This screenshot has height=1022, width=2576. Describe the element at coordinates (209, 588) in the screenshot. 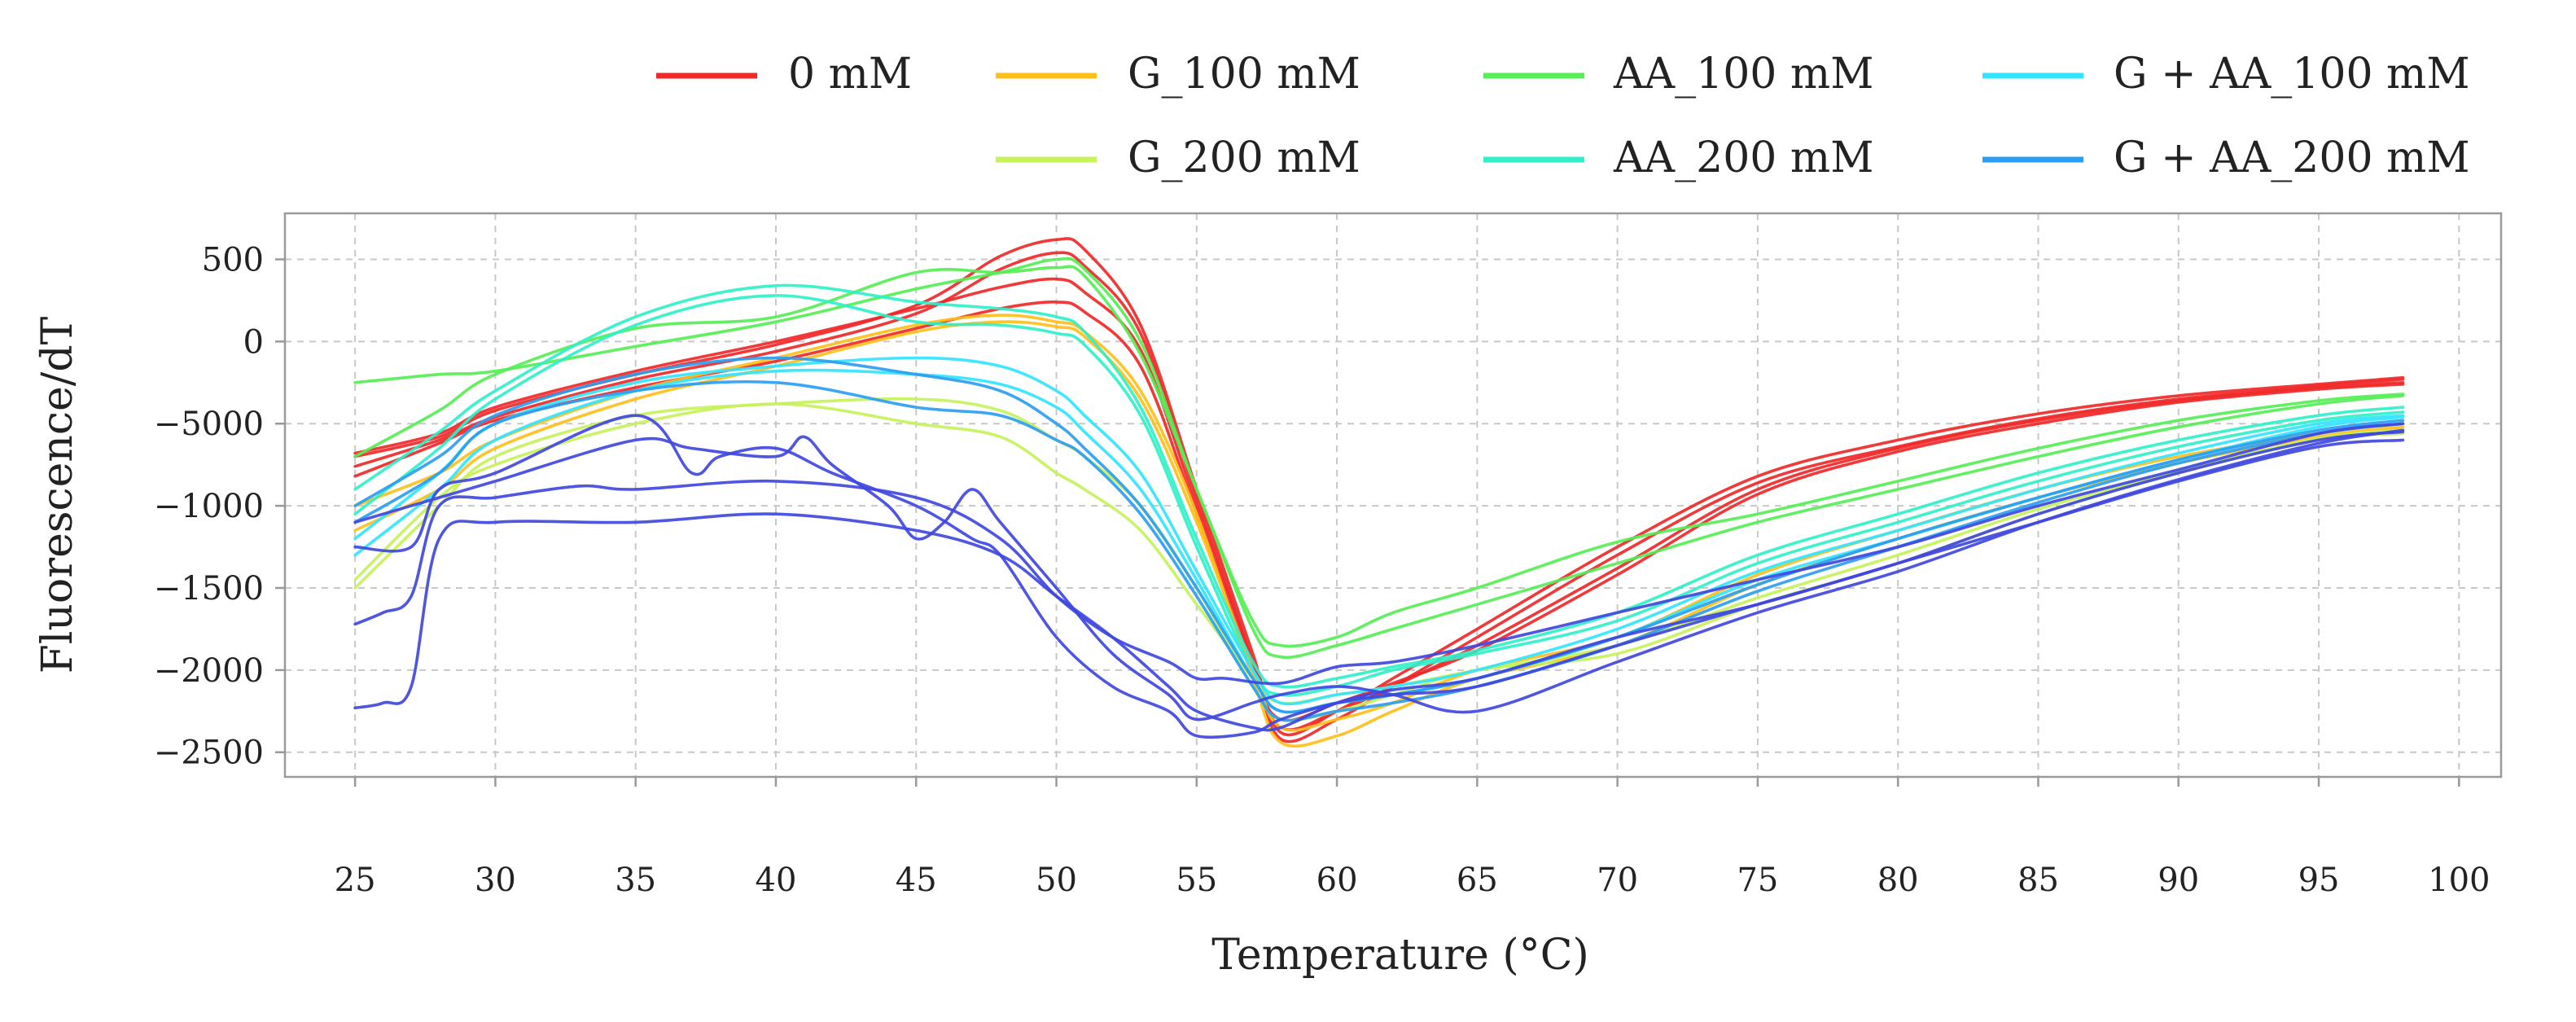

I see `y-tick-label: −1500` at that location.